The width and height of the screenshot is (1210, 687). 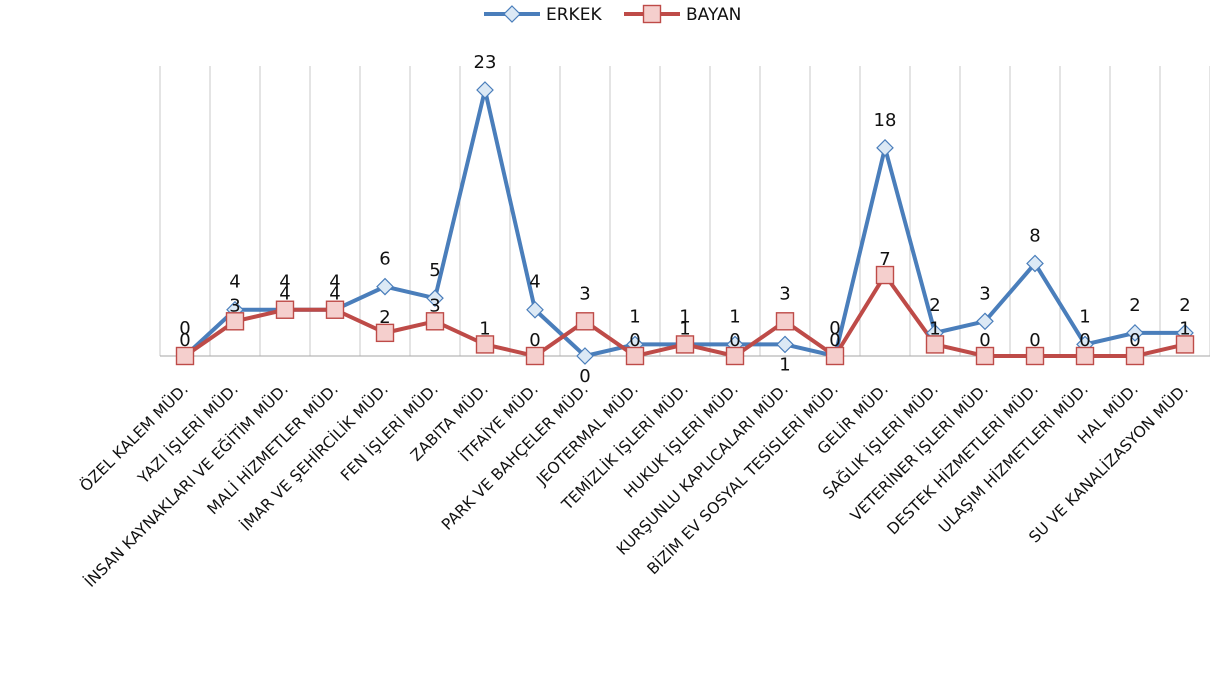 What do you see at coordinates (485, 62) in the screenshot?
I see `data-label-erkek: 23` at bounding box center [485, 62].